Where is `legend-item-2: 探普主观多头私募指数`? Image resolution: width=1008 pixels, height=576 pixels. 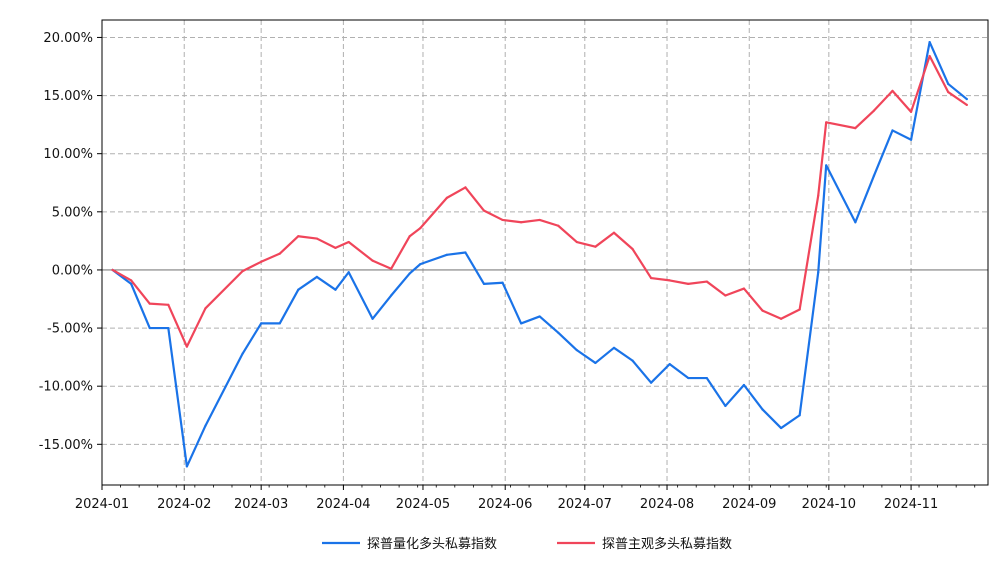
legend-item-2: 探普主观多头私募指数 is located at coordinates (644, 544).